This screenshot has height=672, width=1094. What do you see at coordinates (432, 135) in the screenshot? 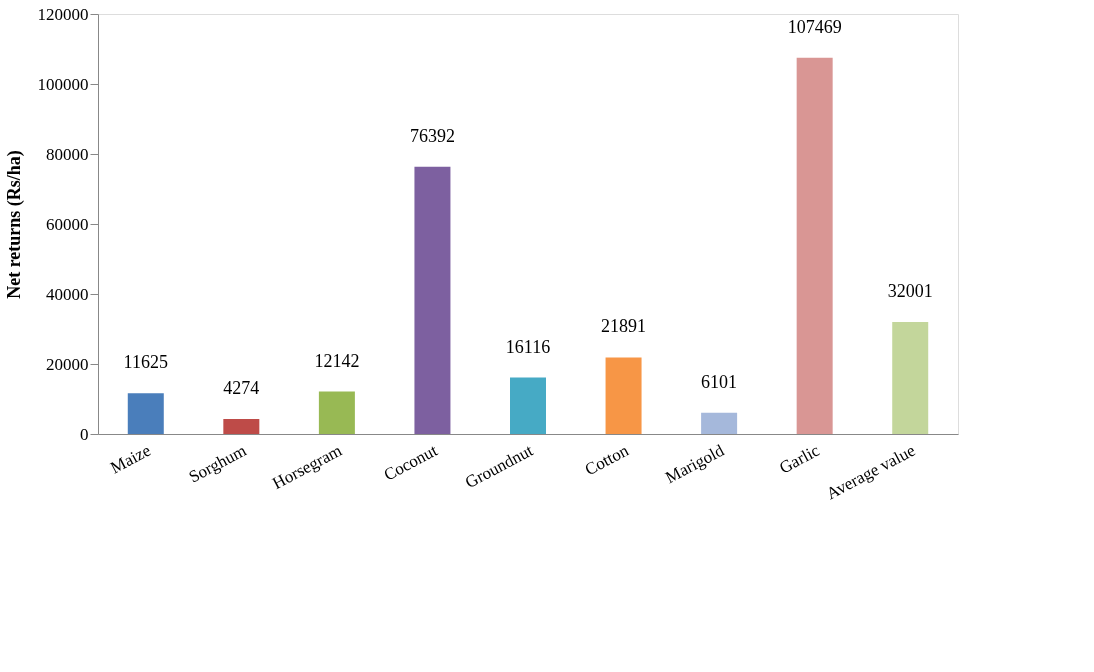
I see `data-label: 76392` at bounding box center [432, 135].